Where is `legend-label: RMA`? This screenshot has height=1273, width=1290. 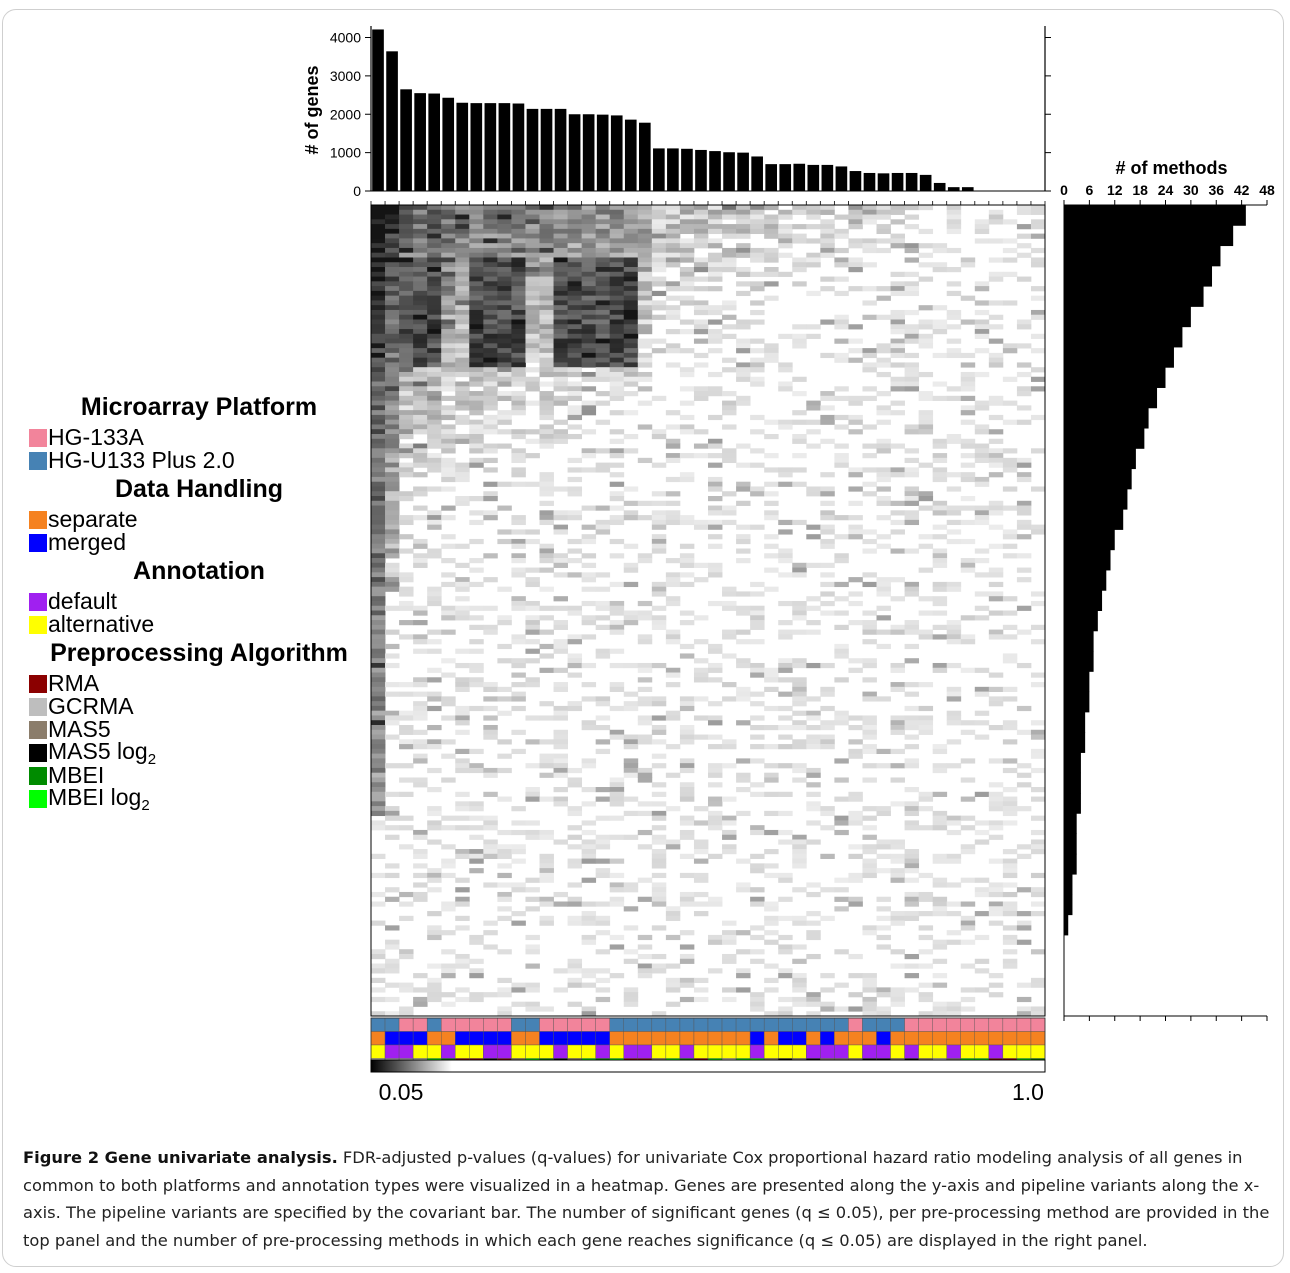 legend-label: RMA is located at coordinates (73, 683).